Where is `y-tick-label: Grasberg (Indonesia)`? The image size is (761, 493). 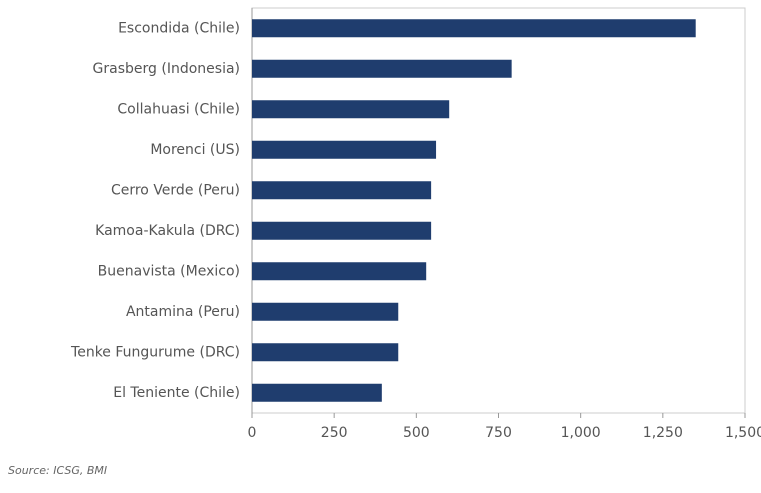 y-tick-label: Grasberg (Indonesia) is located at coordinates (166, 69).